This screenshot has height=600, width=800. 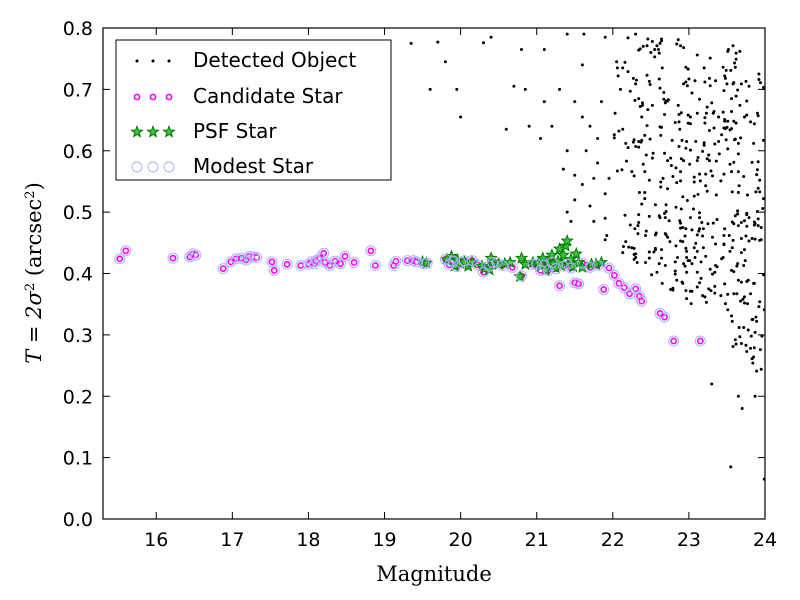 I want to click on x-tick-label: 20, so click(x=461, y=540).